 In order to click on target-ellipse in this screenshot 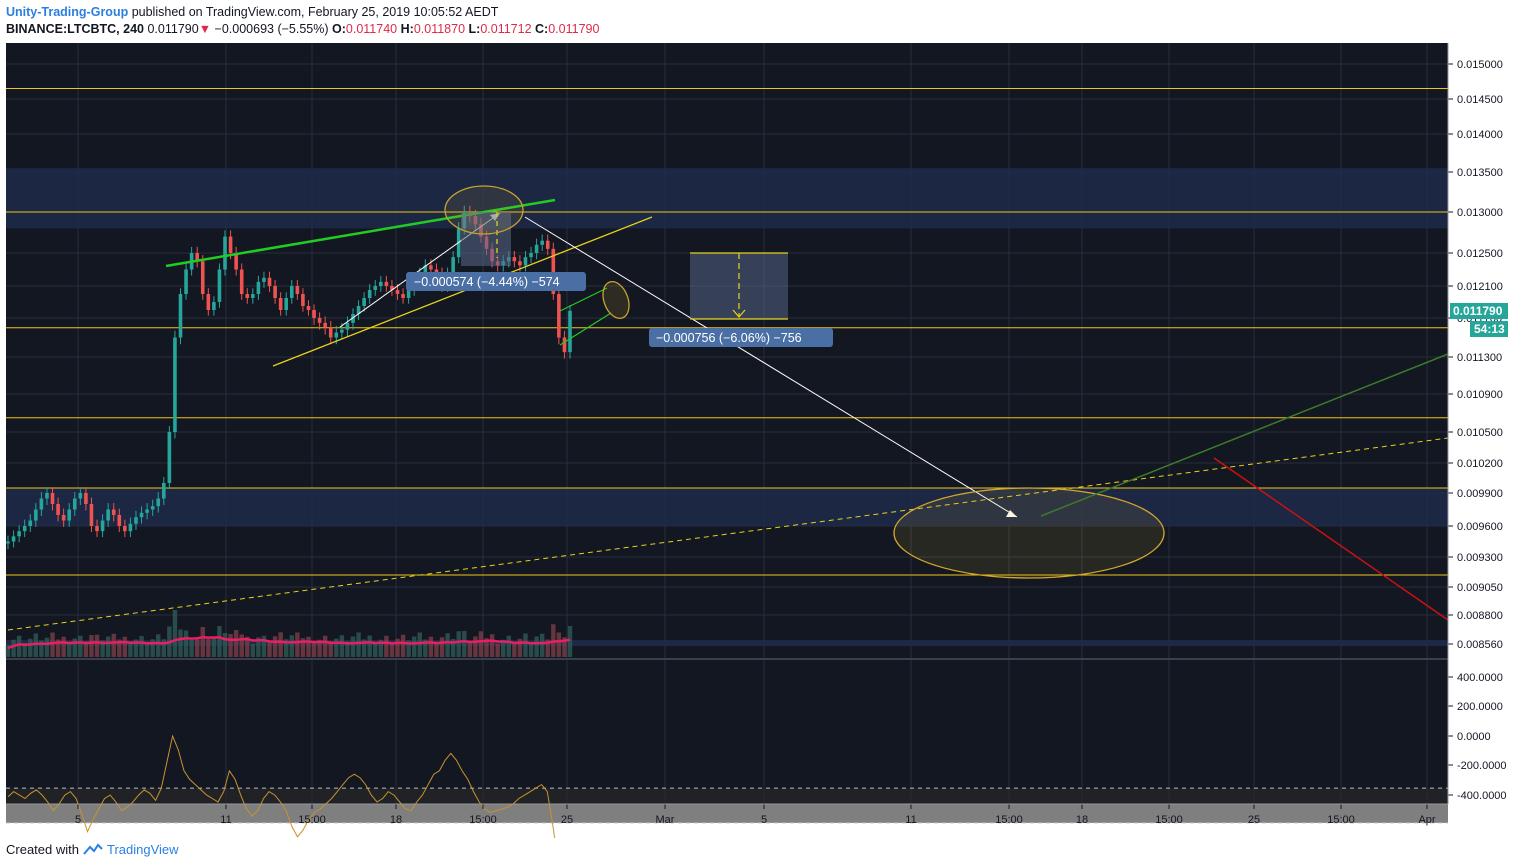, I will do `click(1029, 533)`.